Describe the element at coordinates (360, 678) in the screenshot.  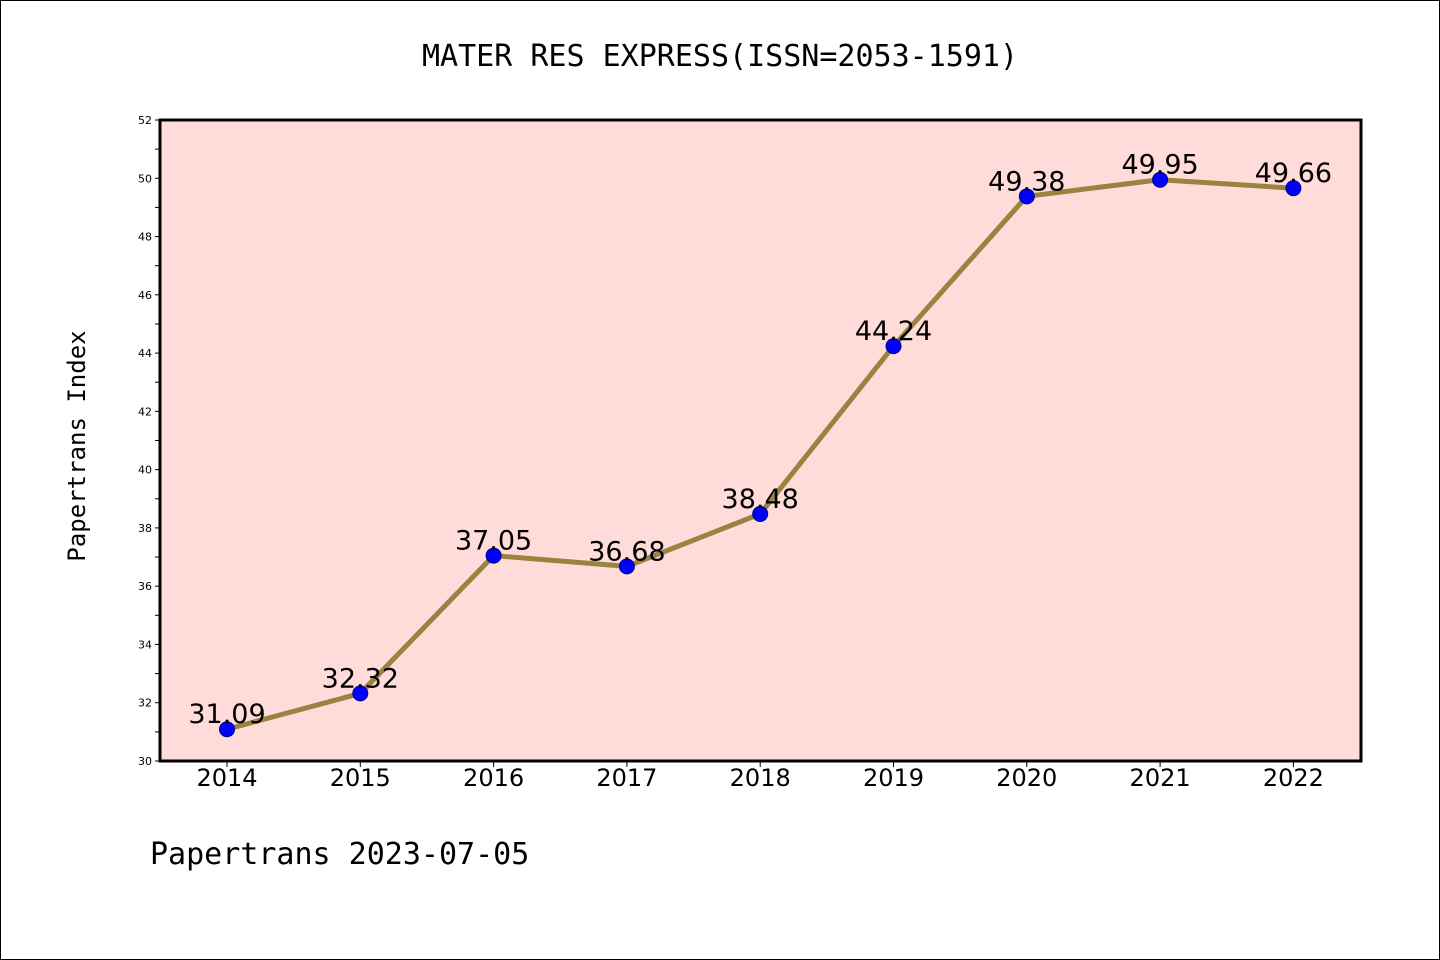
I see `data-label: 32.32` at that location.